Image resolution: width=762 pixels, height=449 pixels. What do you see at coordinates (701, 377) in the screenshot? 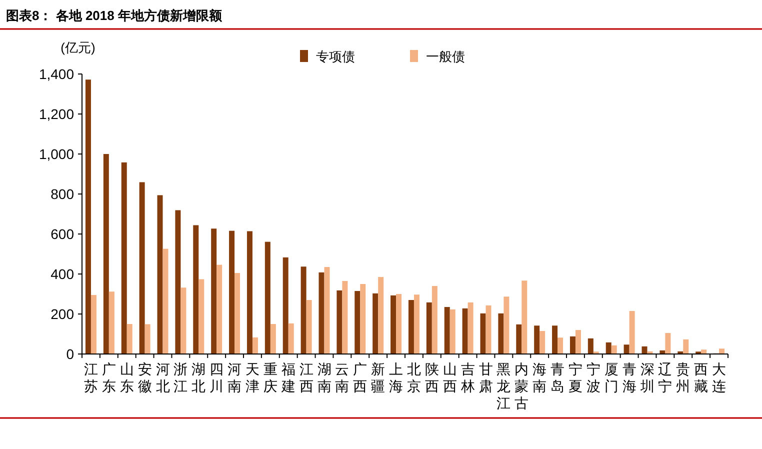
I see `x-tick-label: 西藏` at bounding box center [701, 377].